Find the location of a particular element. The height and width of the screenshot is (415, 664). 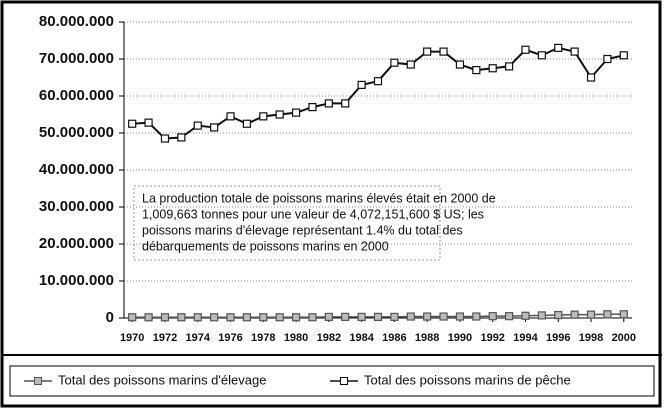

x-tick-label: 1996 is located at coordinates (558, 338).